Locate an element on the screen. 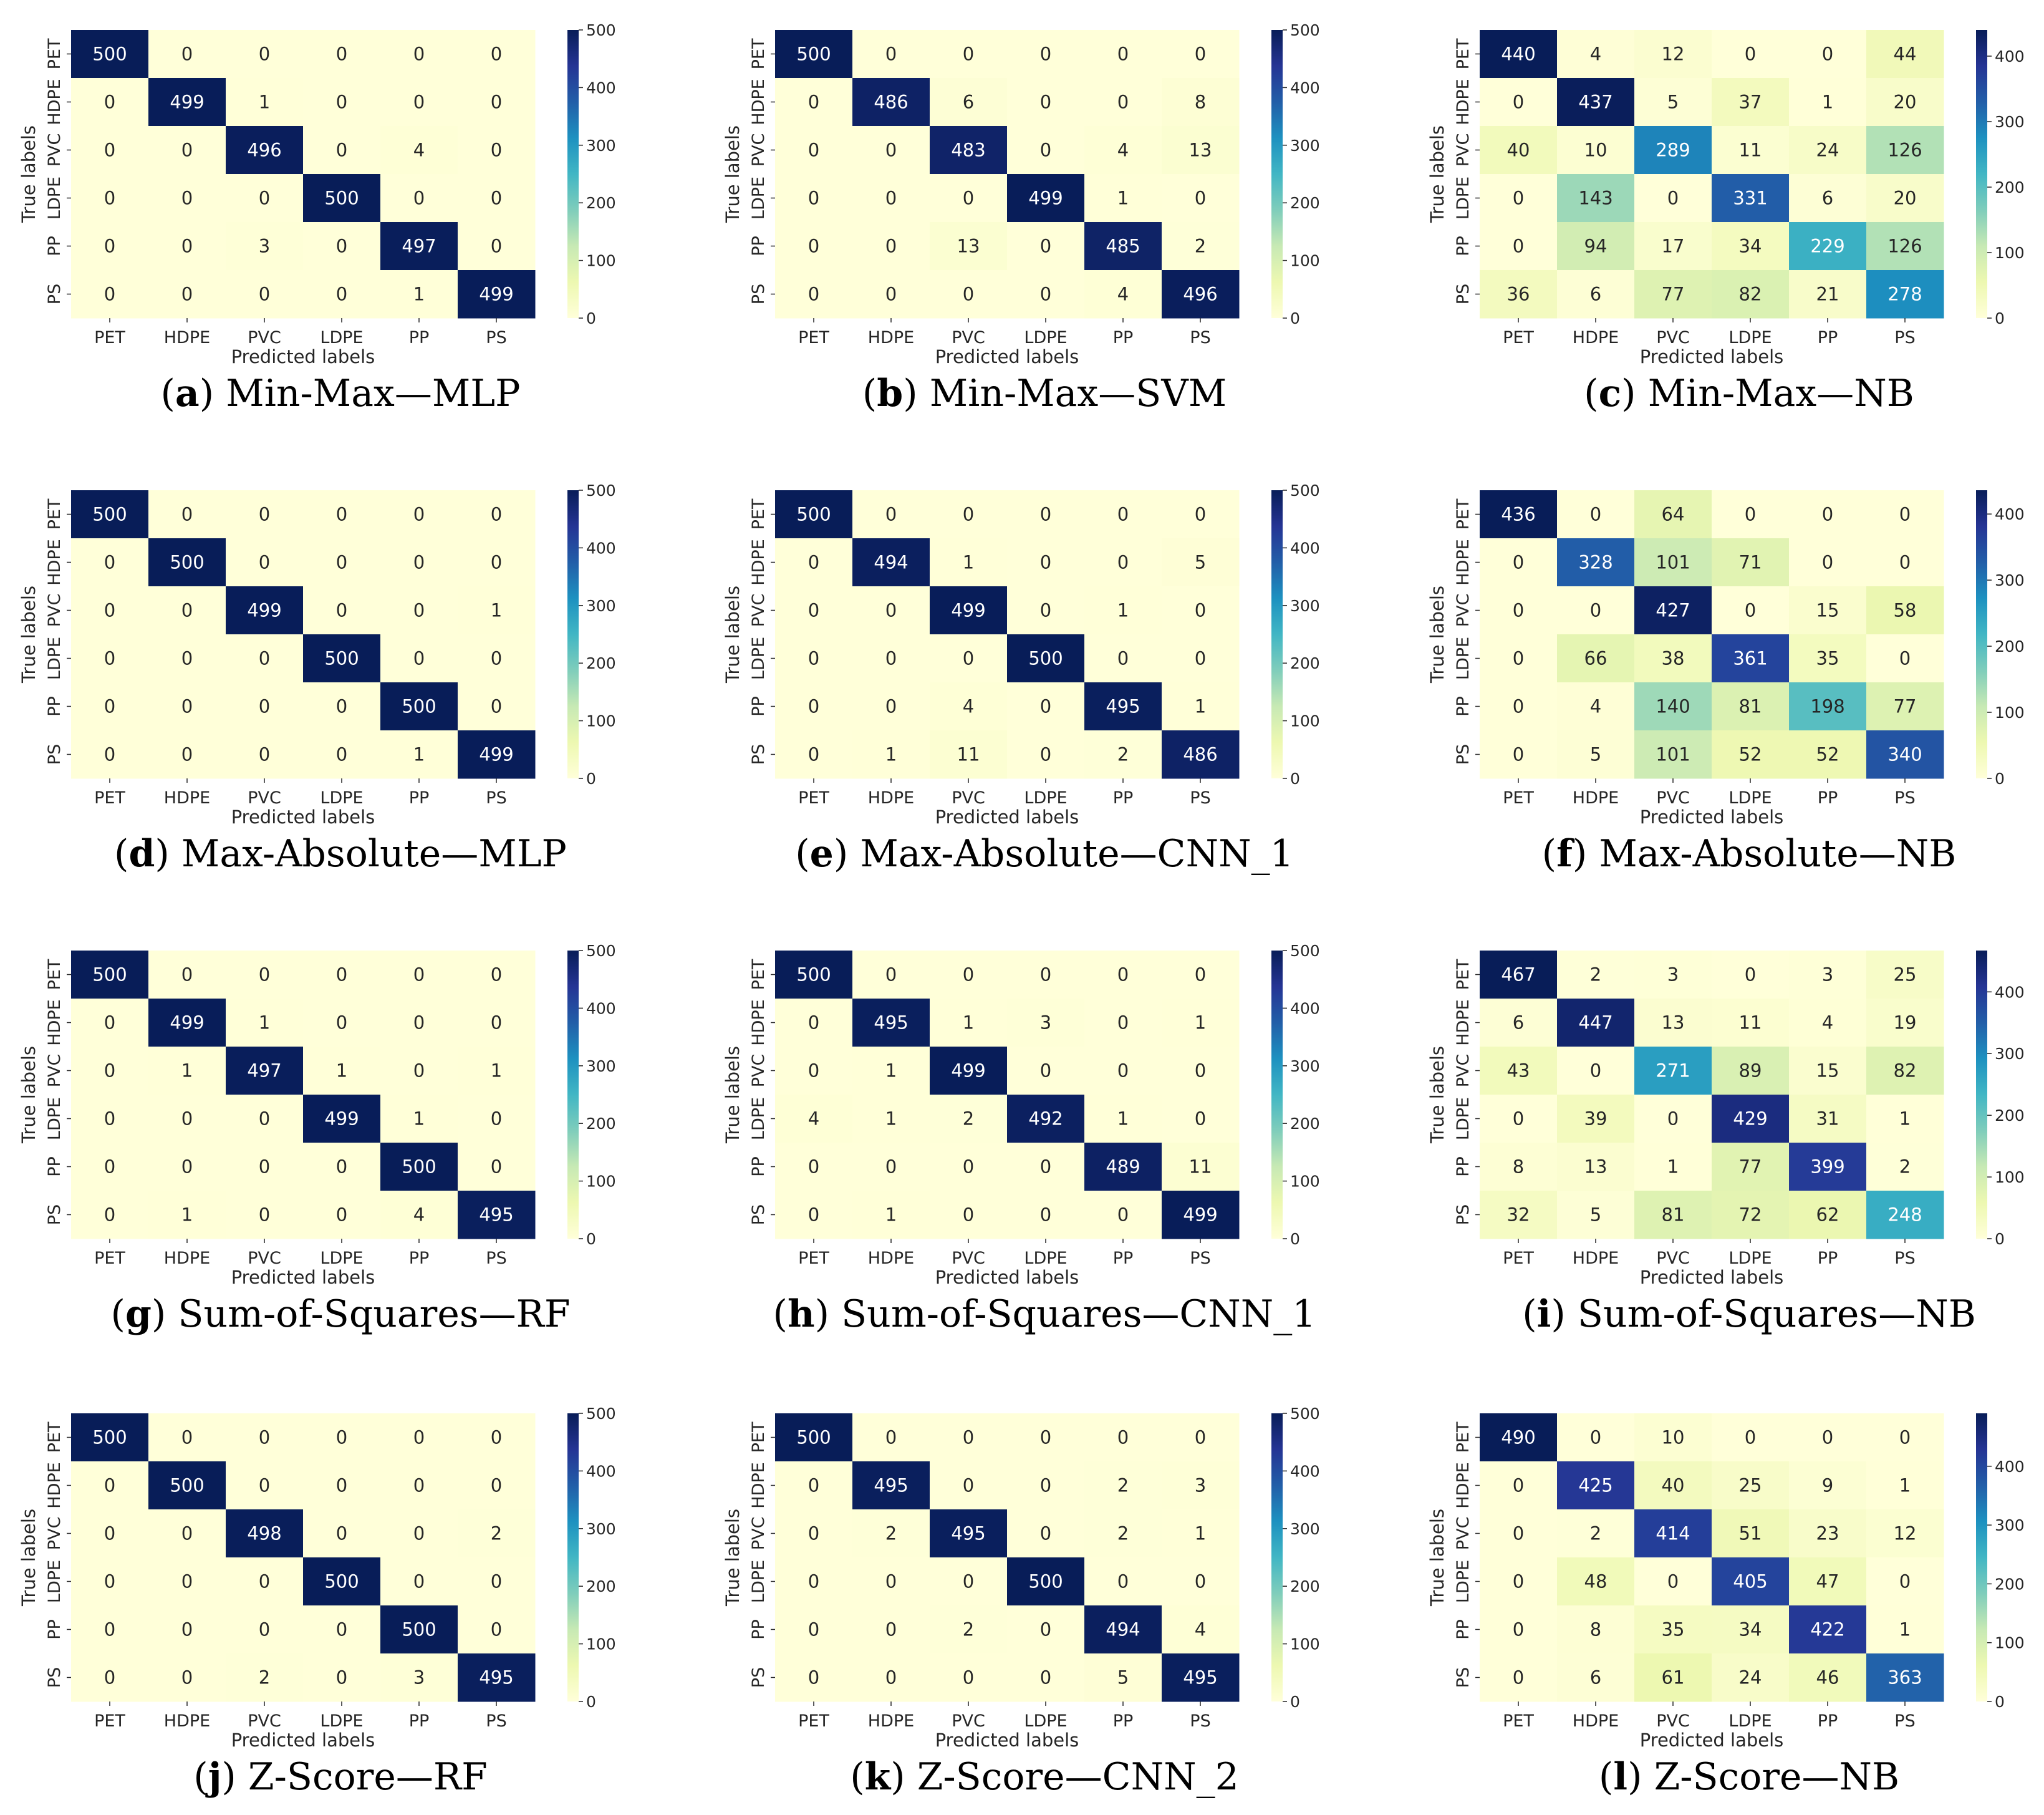 This screenshot has width=2044, height=1815. panel-k-cell-r3-c1 is located at coordinates (891, 1582).